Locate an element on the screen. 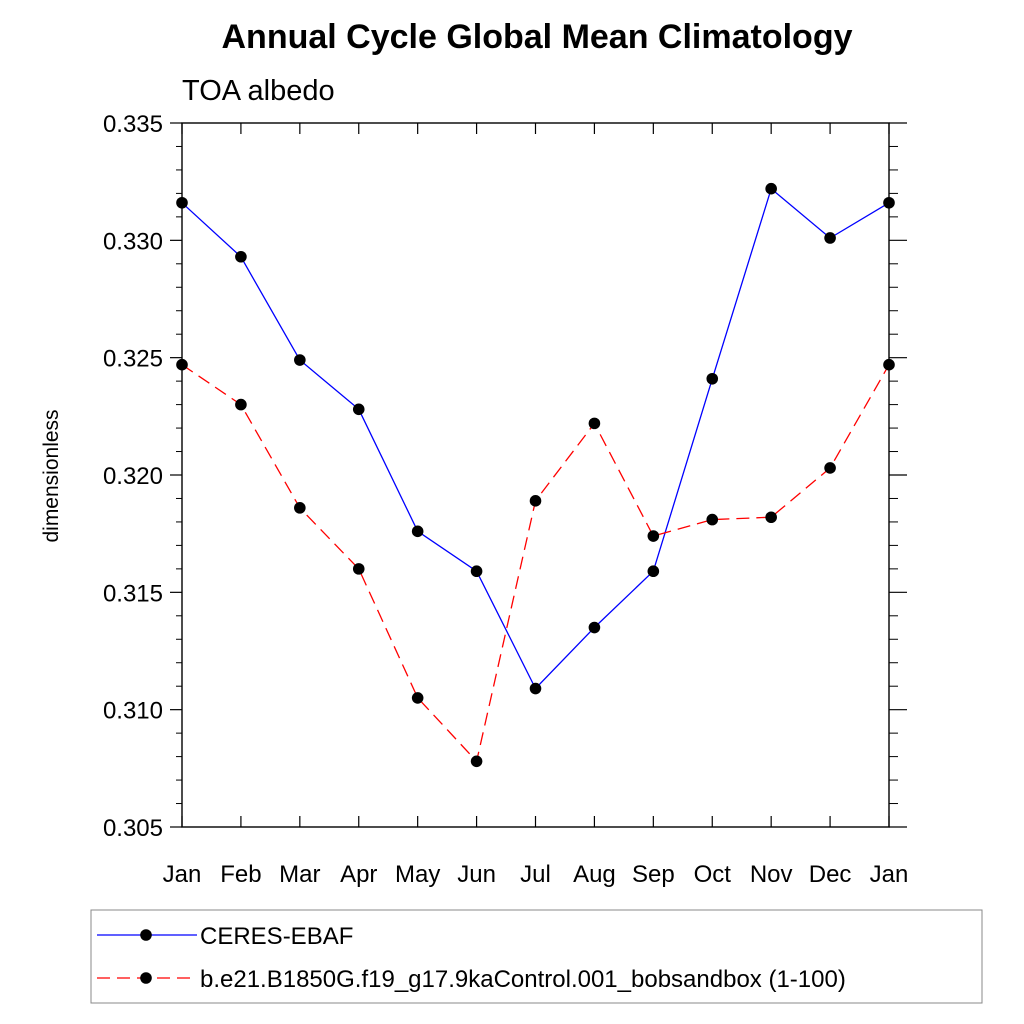  x-tick-label: Sep is located at coordinates (653, 874).